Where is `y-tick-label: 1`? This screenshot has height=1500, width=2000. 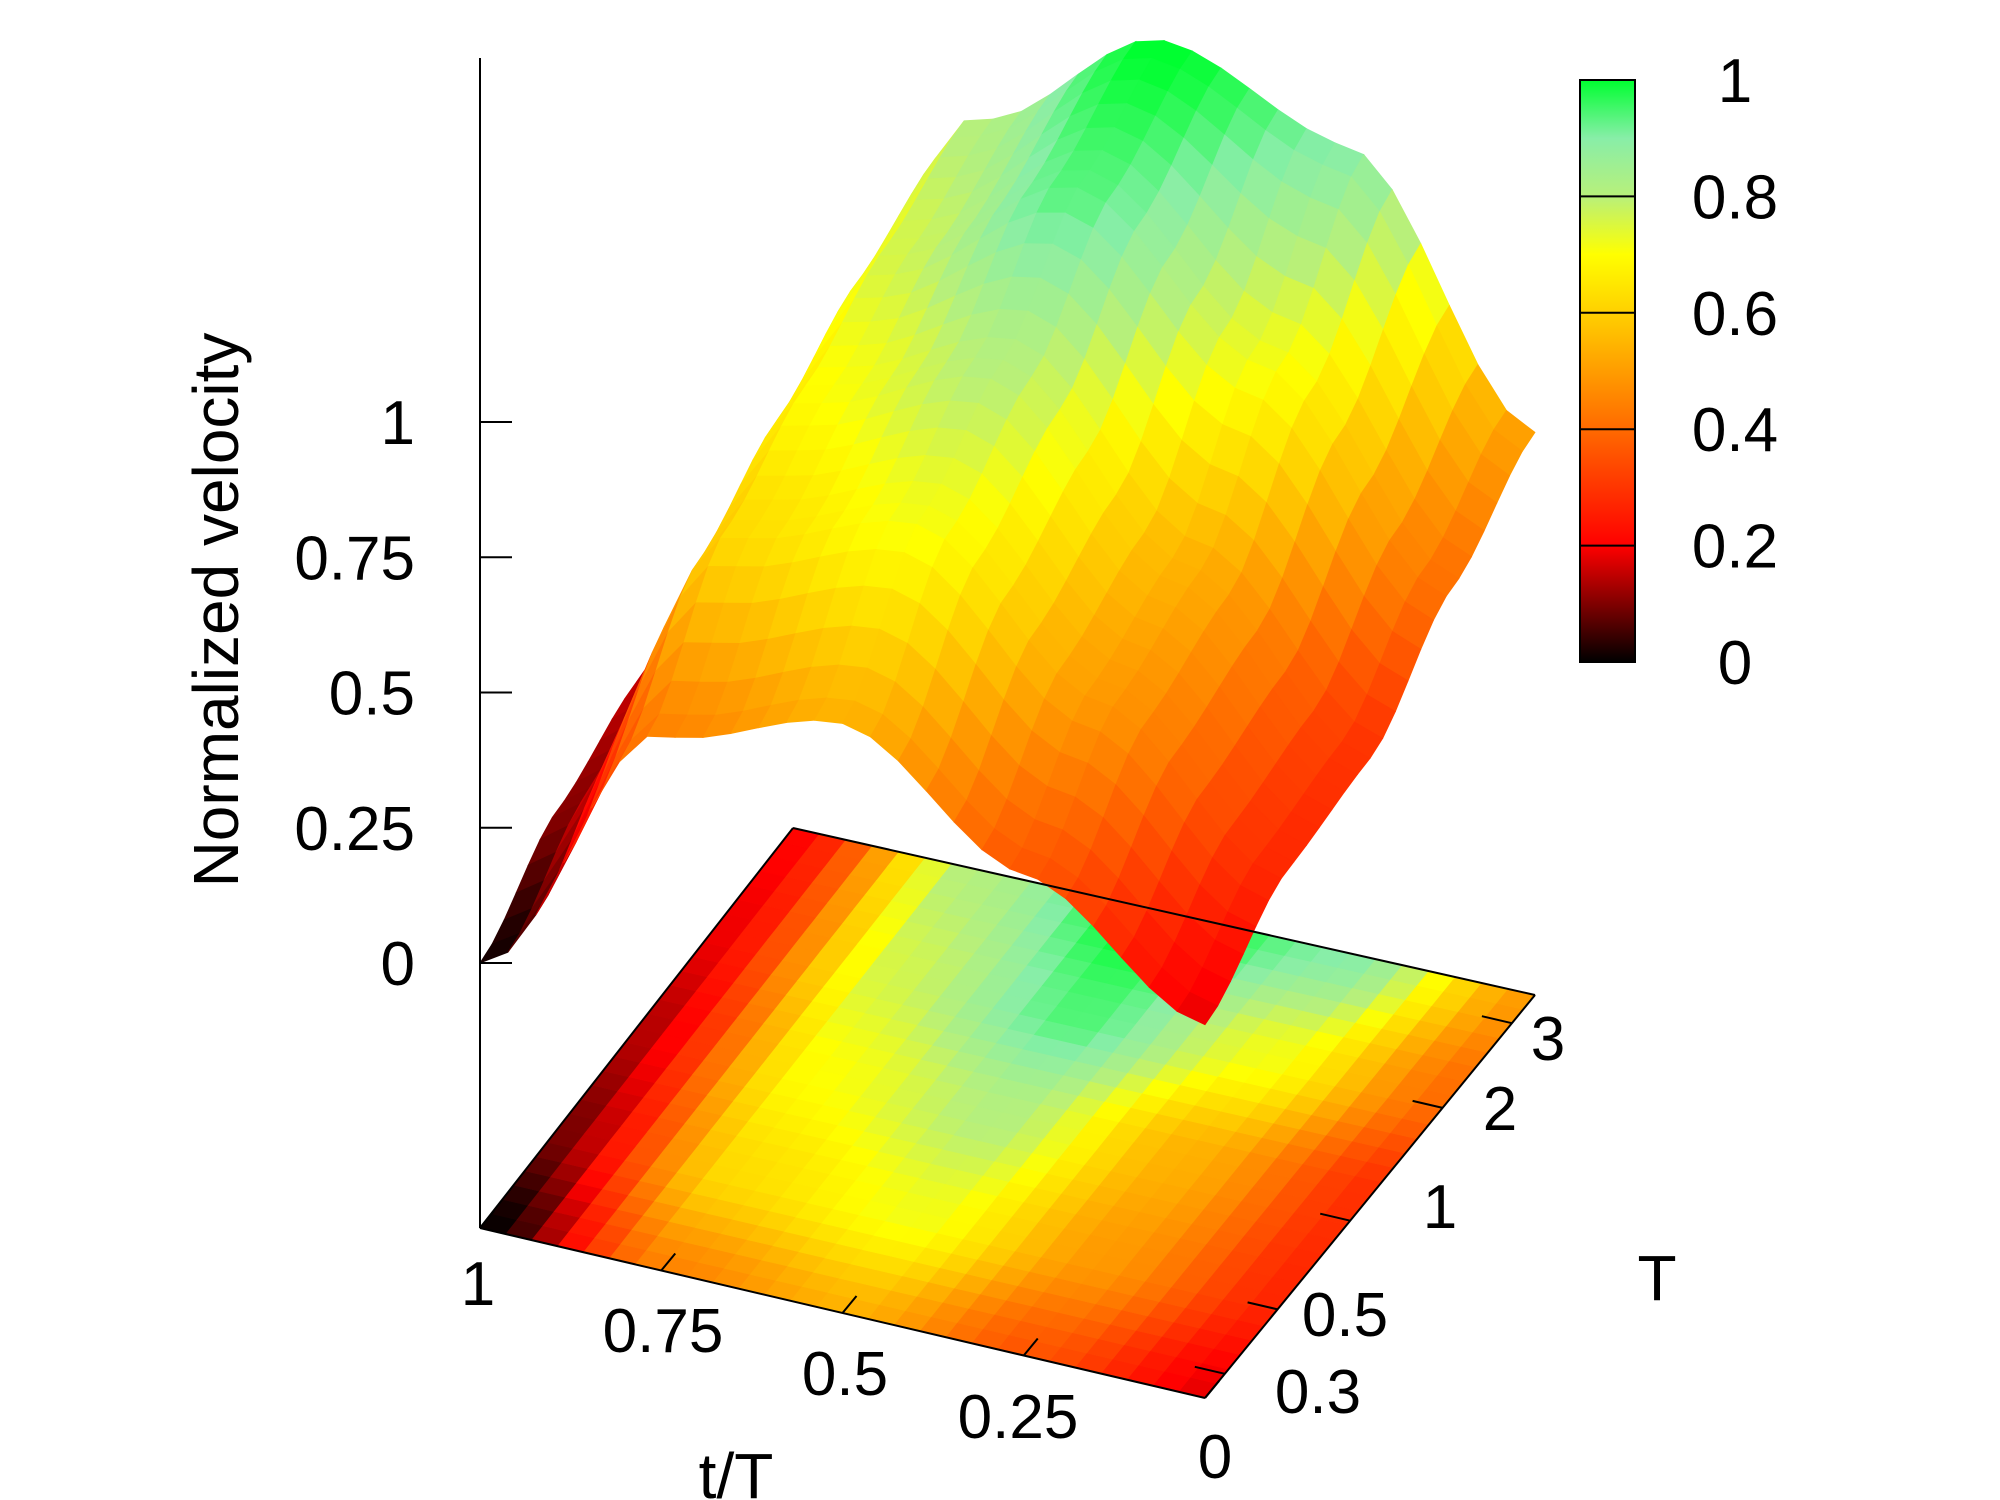 y-tick-label: 1 is located at coordinates (1440, 1207).